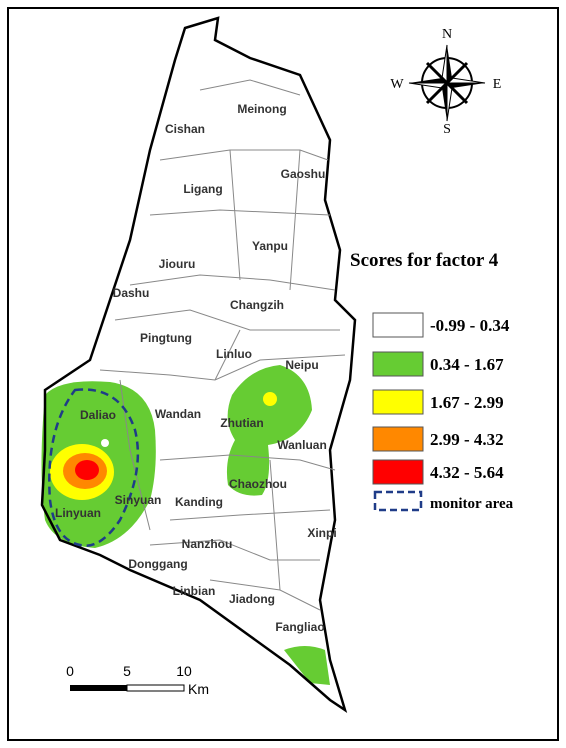  I want to click on place-label: Yanpu, so click(270, 246).